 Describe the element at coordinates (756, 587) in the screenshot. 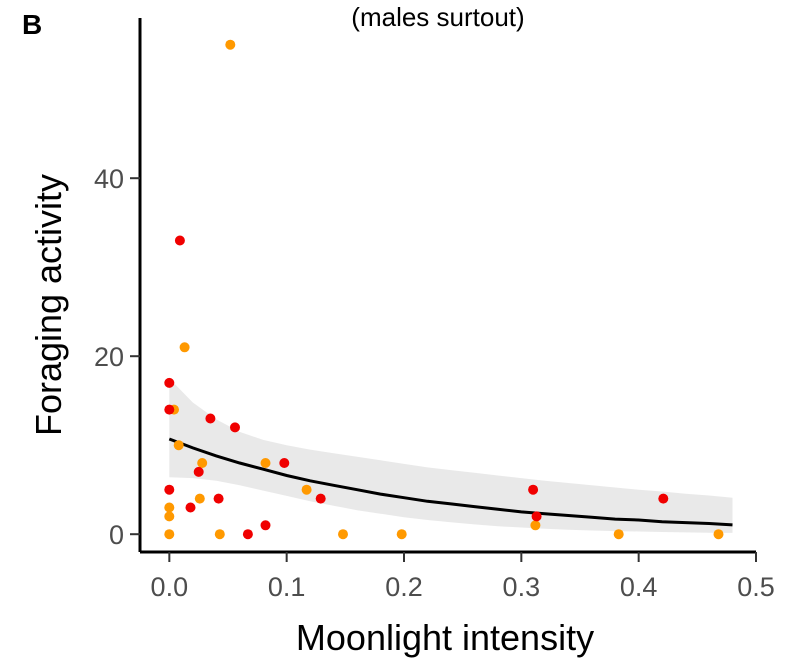

I see `x-tick-label-5: 0.5` at that location.